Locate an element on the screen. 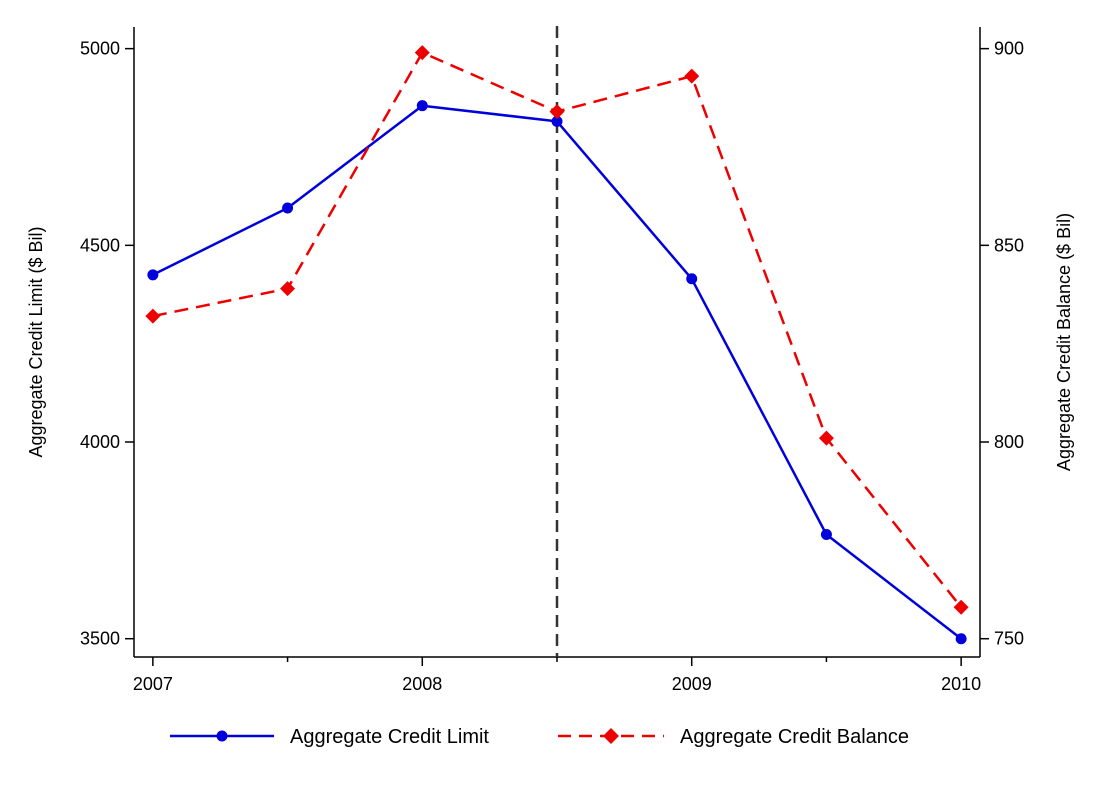 The image size is (1100, 800). right-tick-label: 850 is located at coordinates (1009, 245).